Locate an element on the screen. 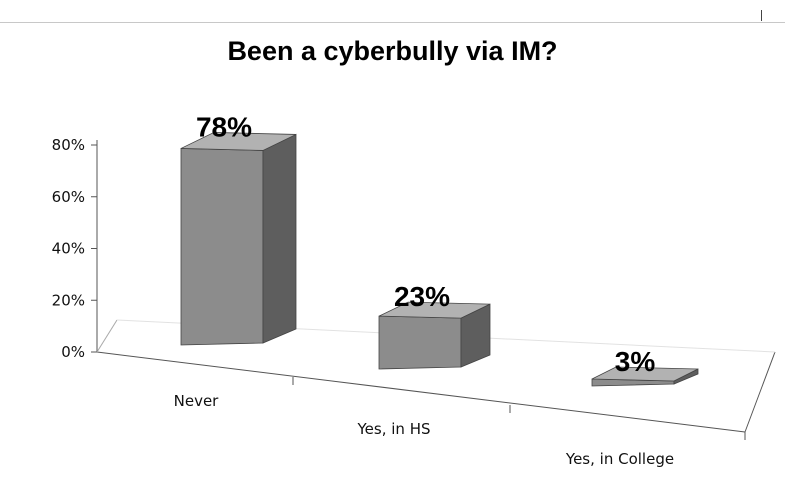 This screenshot has width=785, height=503. y-tick-label: 40% is located at coordinates (68, 249).